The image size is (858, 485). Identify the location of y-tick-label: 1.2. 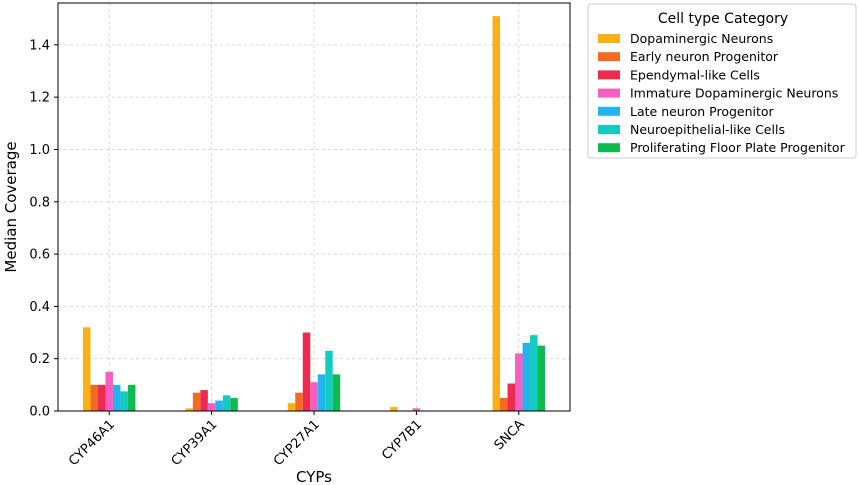
(39, 98).